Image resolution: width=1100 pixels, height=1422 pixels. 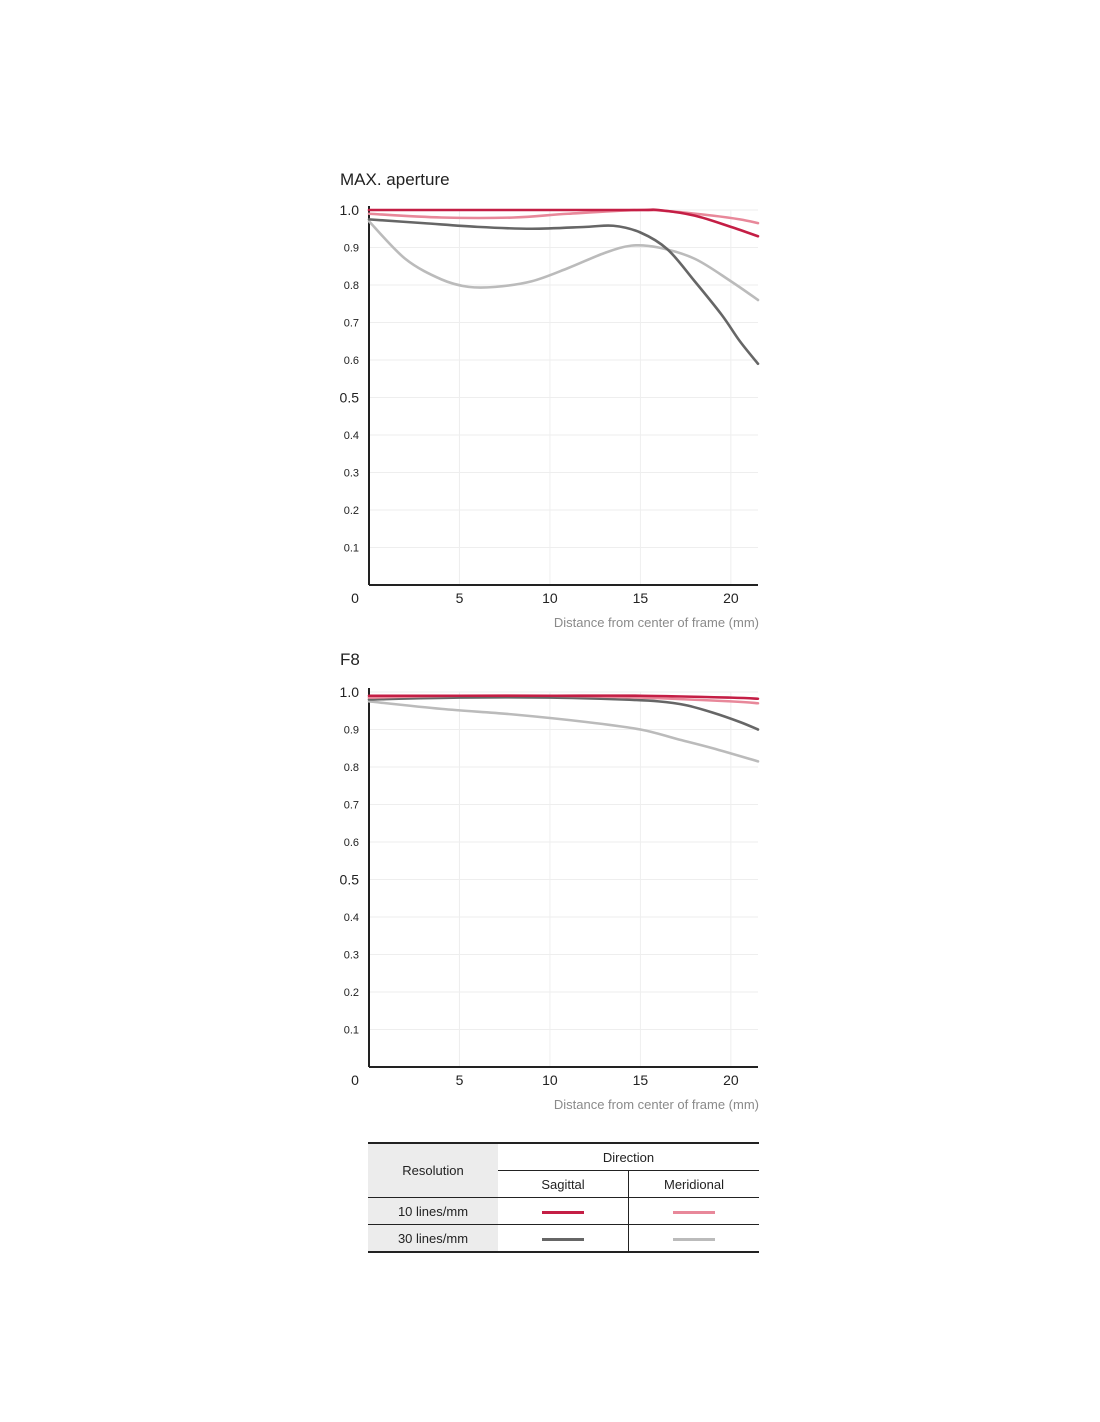 I want to click on legend-meridional-header: Meridional, so click(x=693, y=1184).